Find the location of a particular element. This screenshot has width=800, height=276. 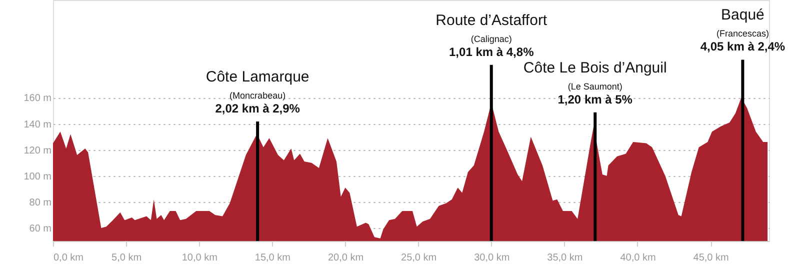

annotation: (Calignac) is located at coordinates (491, 39).